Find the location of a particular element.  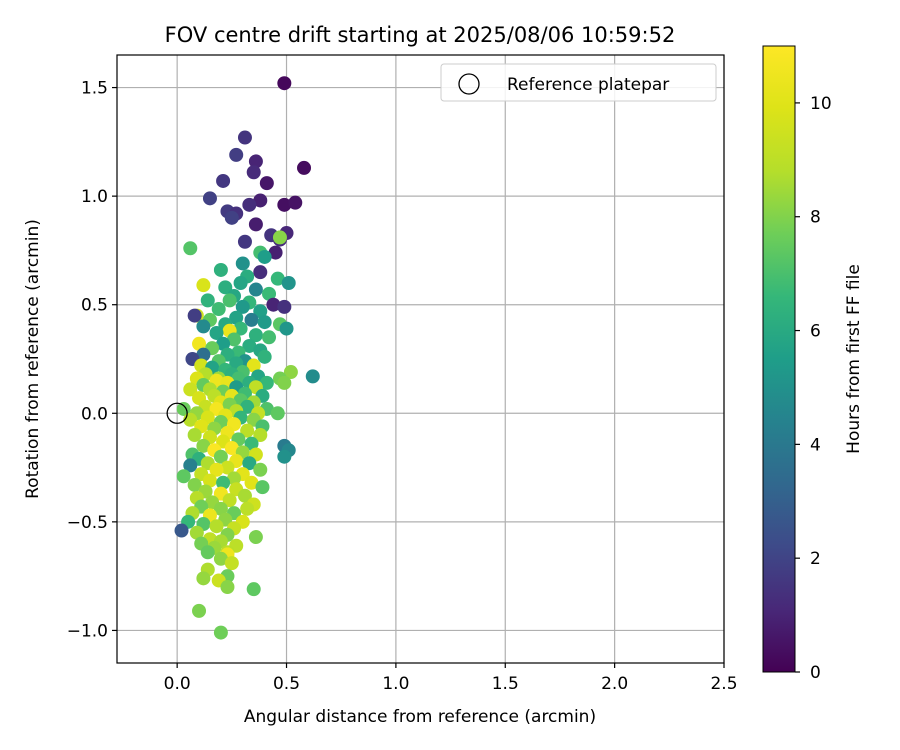

colorbar-tick-label: 6 is located at coordinates (815, 332).